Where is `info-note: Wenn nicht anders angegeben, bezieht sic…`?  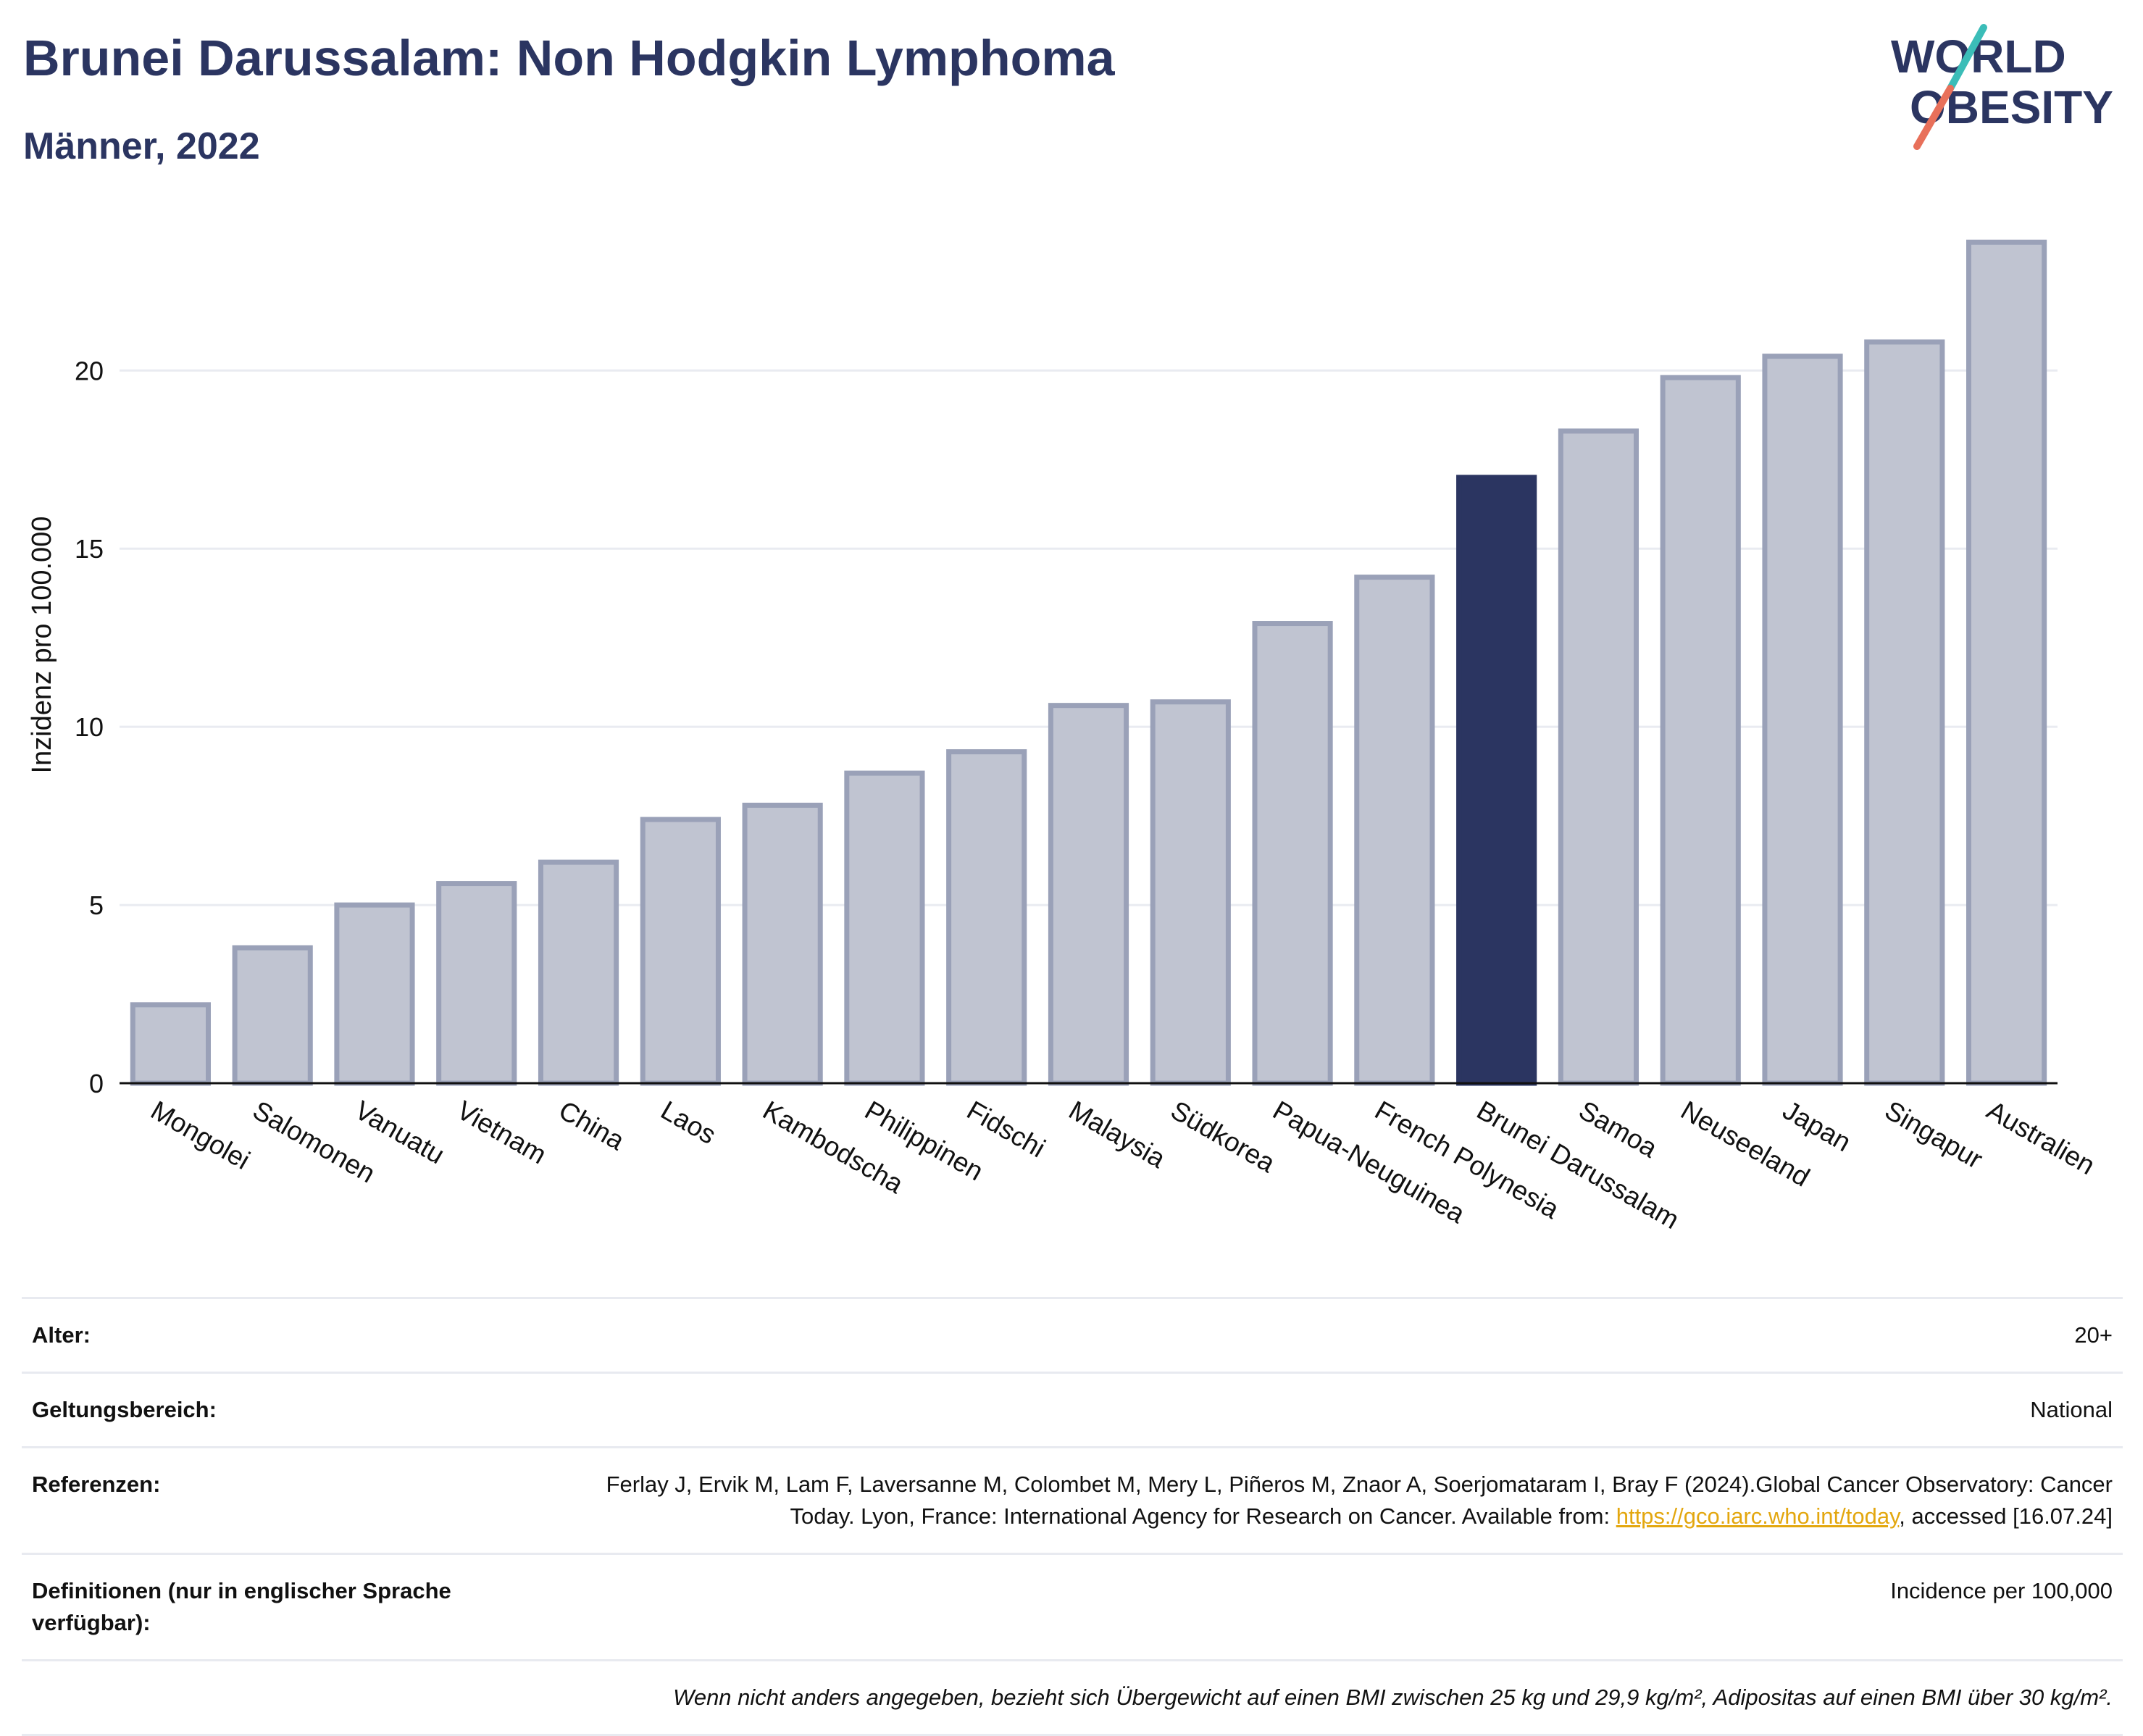
info-note: Wenn nicht anders angegeben, bezieht sic… is located at coordinates (1073, 1698).